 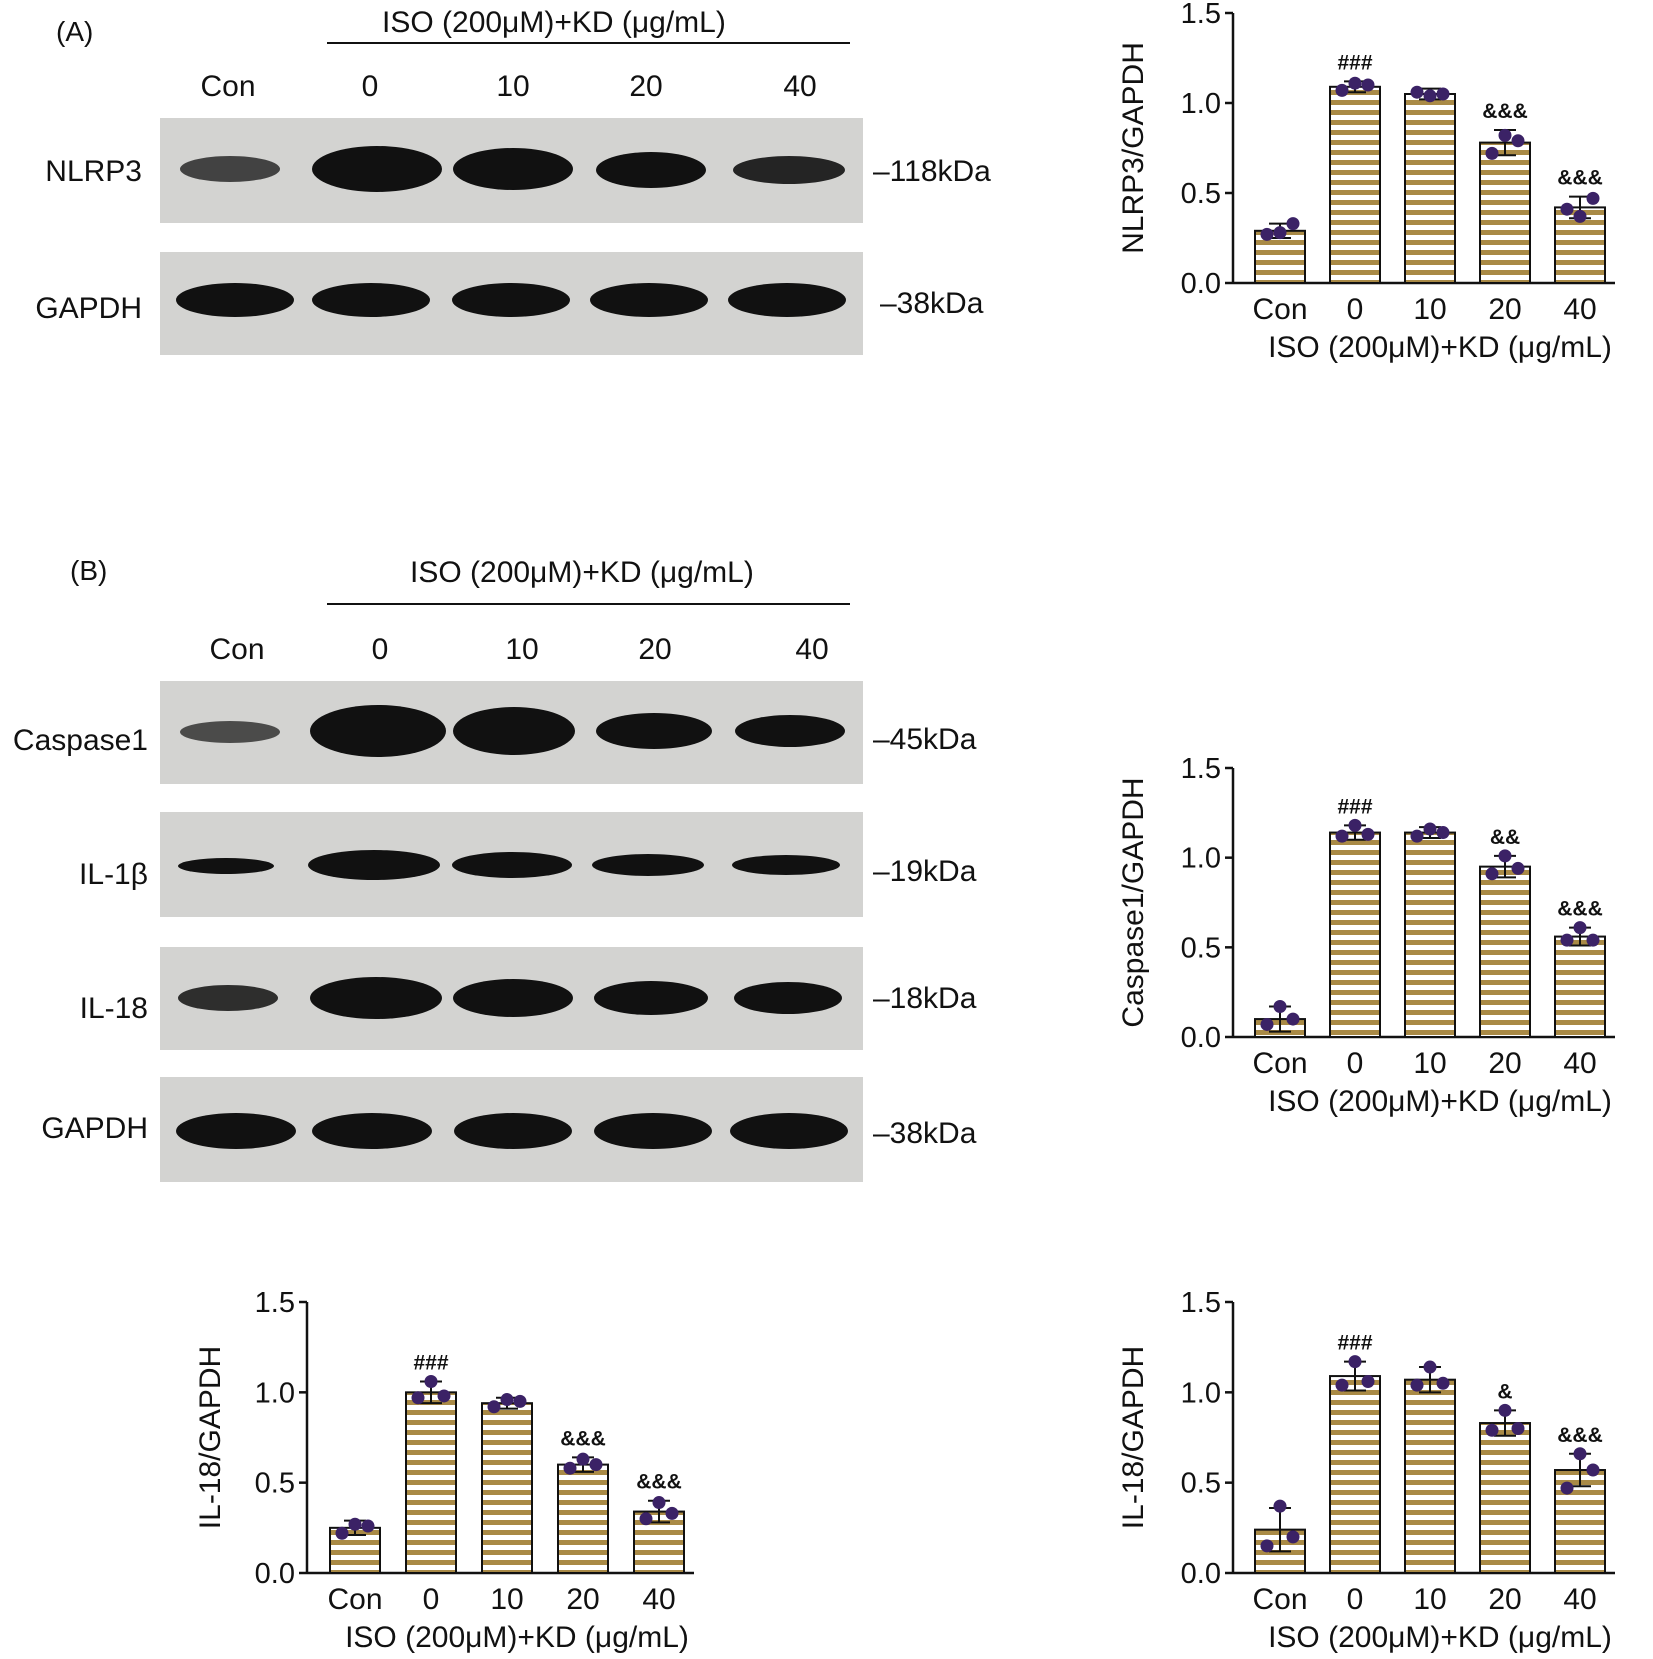 I want to click on blot-il18, so click(x=511, y=998).